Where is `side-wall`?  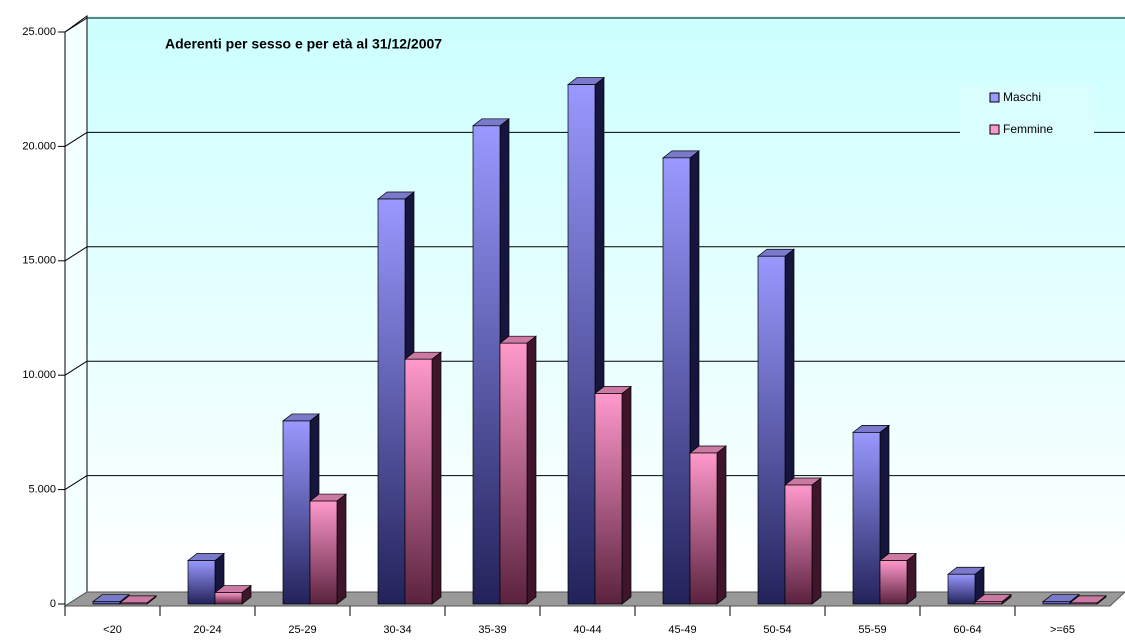 side-wall is located at coordinates (76, 311).